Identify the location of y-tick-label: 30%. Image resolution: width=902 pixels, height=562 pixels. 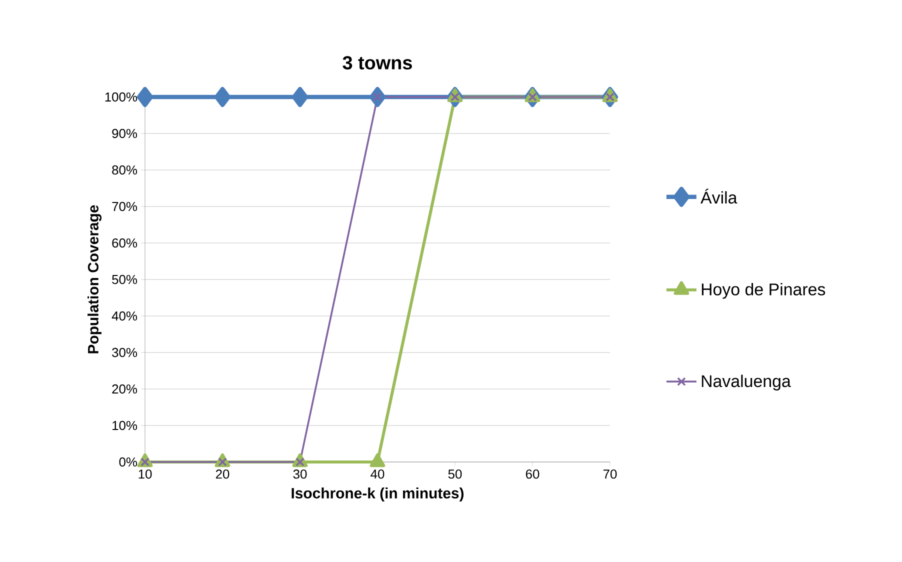
(125, 353).